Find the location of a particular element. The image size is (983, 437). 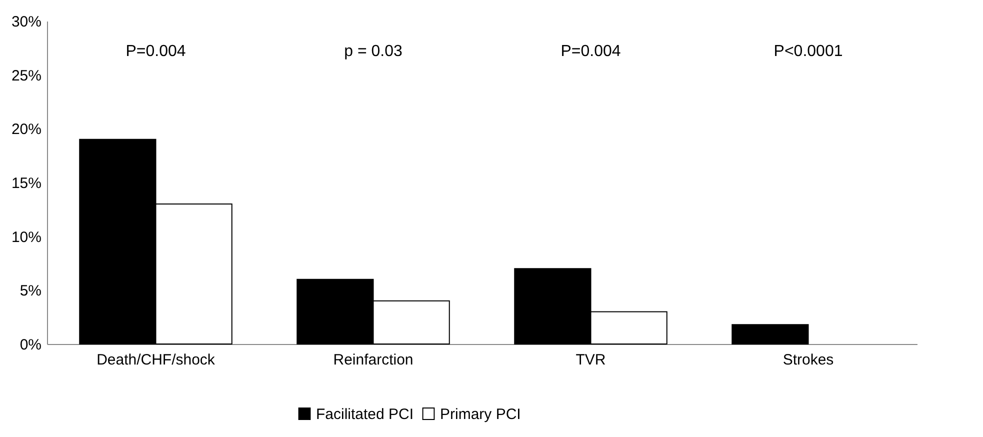

bar is located at coordinates (770, 334).